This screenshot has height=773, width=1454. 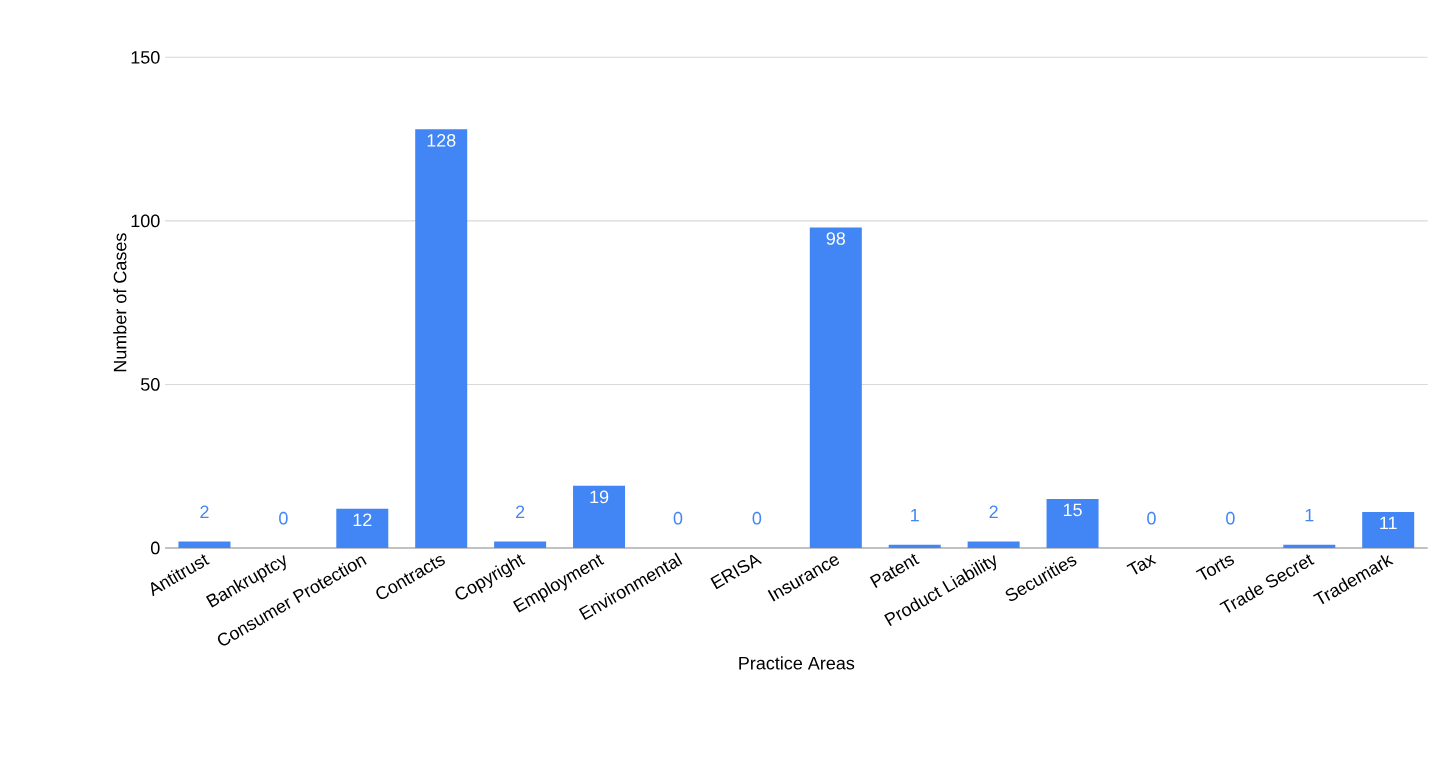 I want to click on data-label: 19, so click(x=599, y=497).